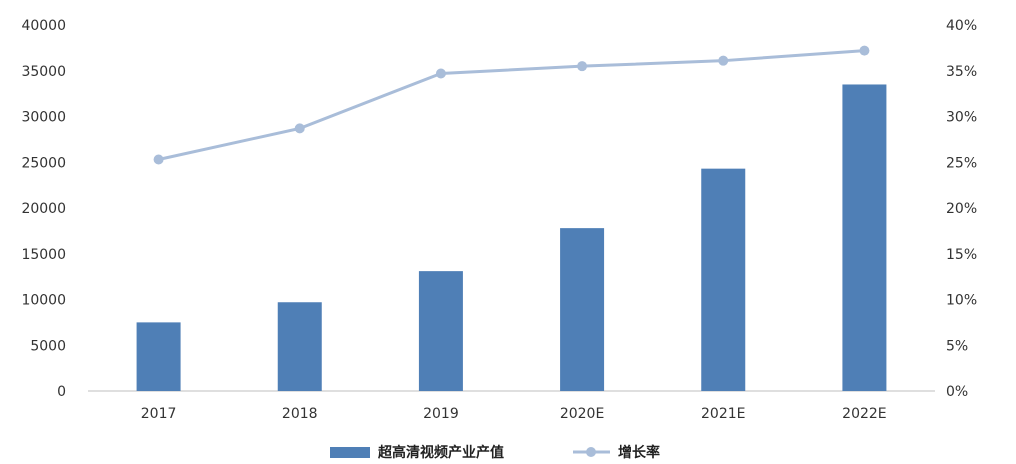 This screenshot has width=1016, height=464. I want to click on left-tick-label: 0, so click(61, 392).